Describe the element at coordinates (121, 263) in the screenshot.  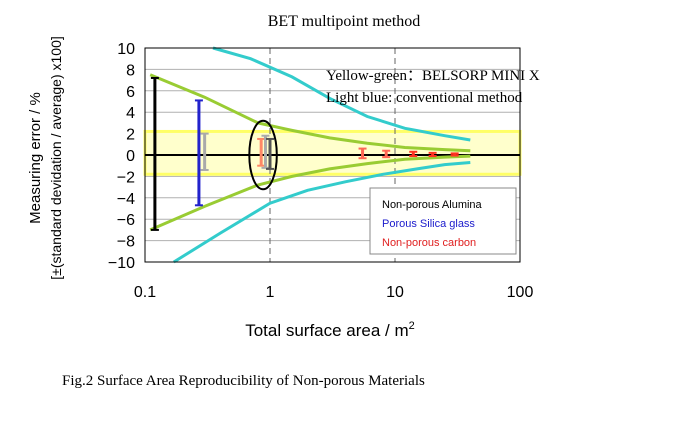
I see `y-tick-label-10: −10` at that location.